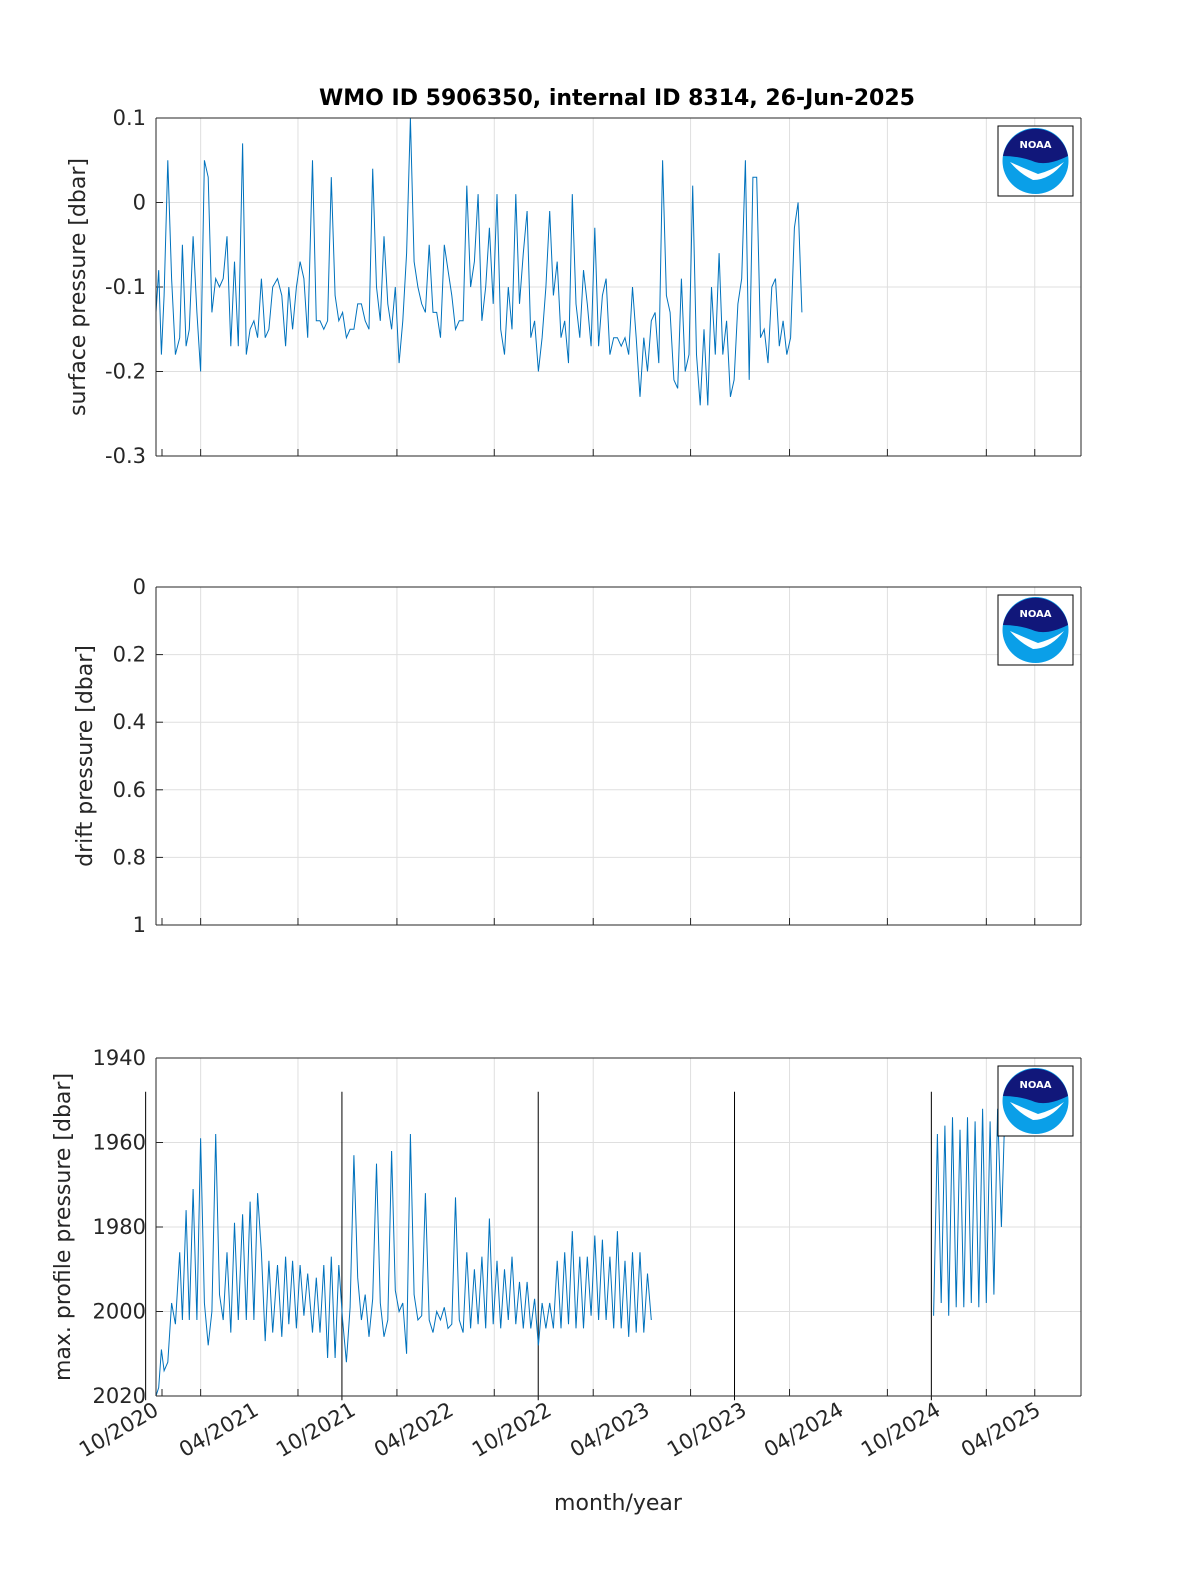 The width and height of the screenshot is (1200, 1575). Describe the element at coordinates (129, 857) in the screenshot. I see `y-tick-label: 0.8` at that location.